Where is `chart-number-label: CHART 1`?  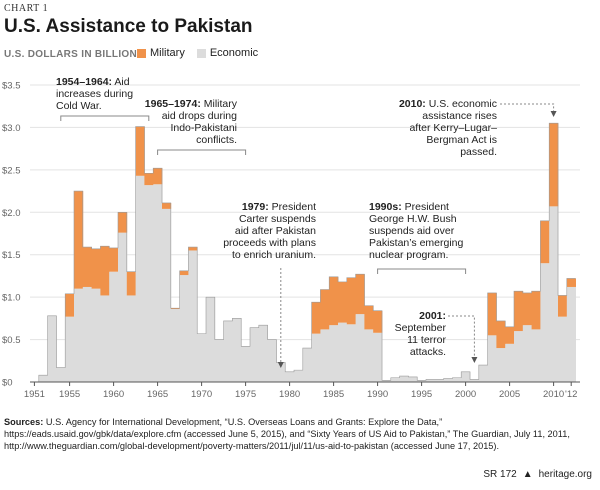
chart-number-label: CHART 1 is located at coordinates (26, 8).